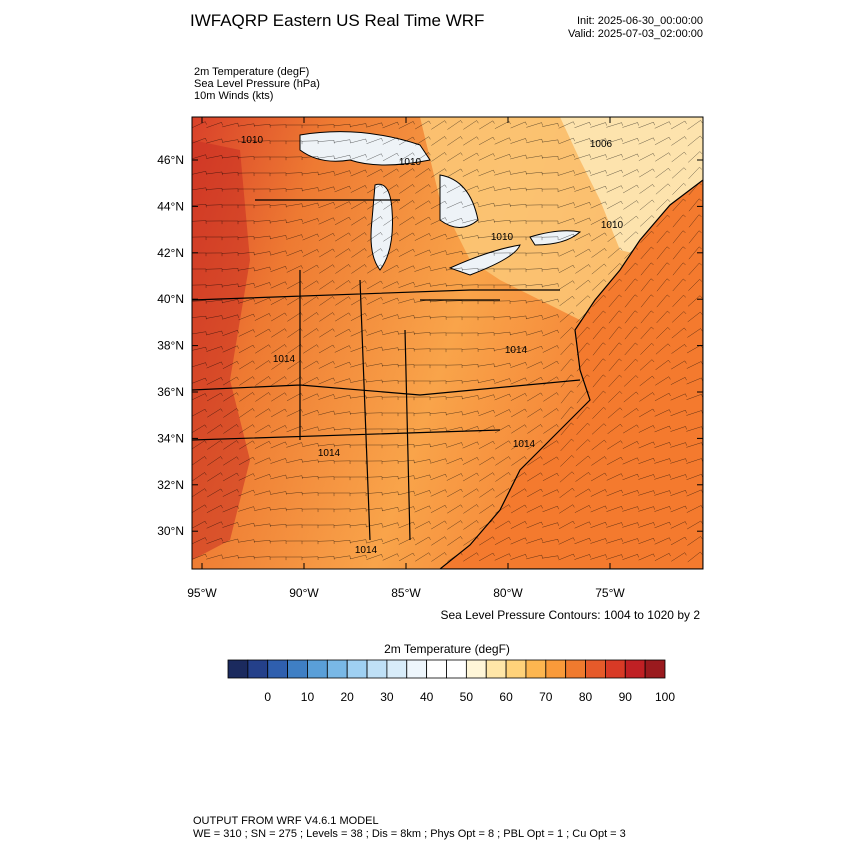 The height and width of the screenshot is (850, 850). I want to click on colorbar-label: 30, so click(387, 697).